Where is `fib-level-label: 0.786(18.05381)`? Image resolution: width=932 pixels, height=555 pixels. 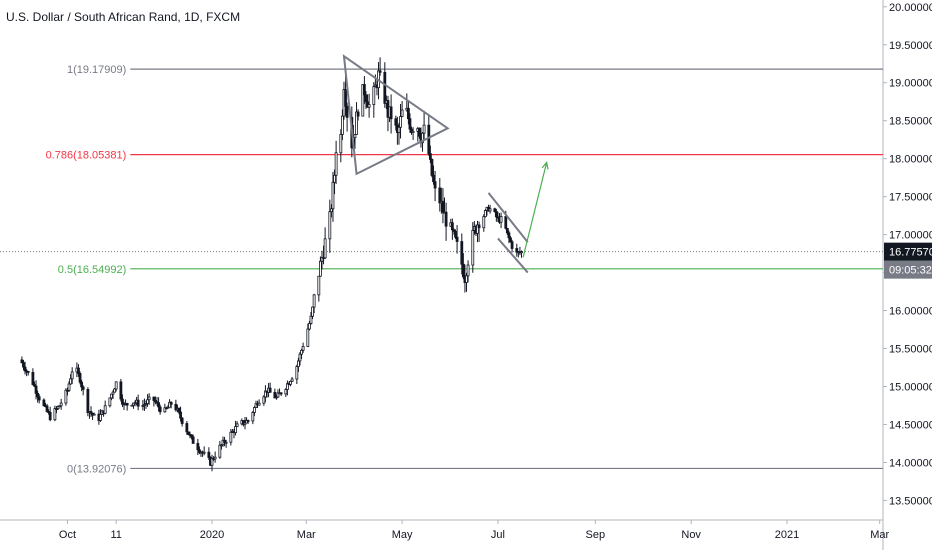 fib-level-label: 0.786(18.05381) is located at coordinates (86, 156).